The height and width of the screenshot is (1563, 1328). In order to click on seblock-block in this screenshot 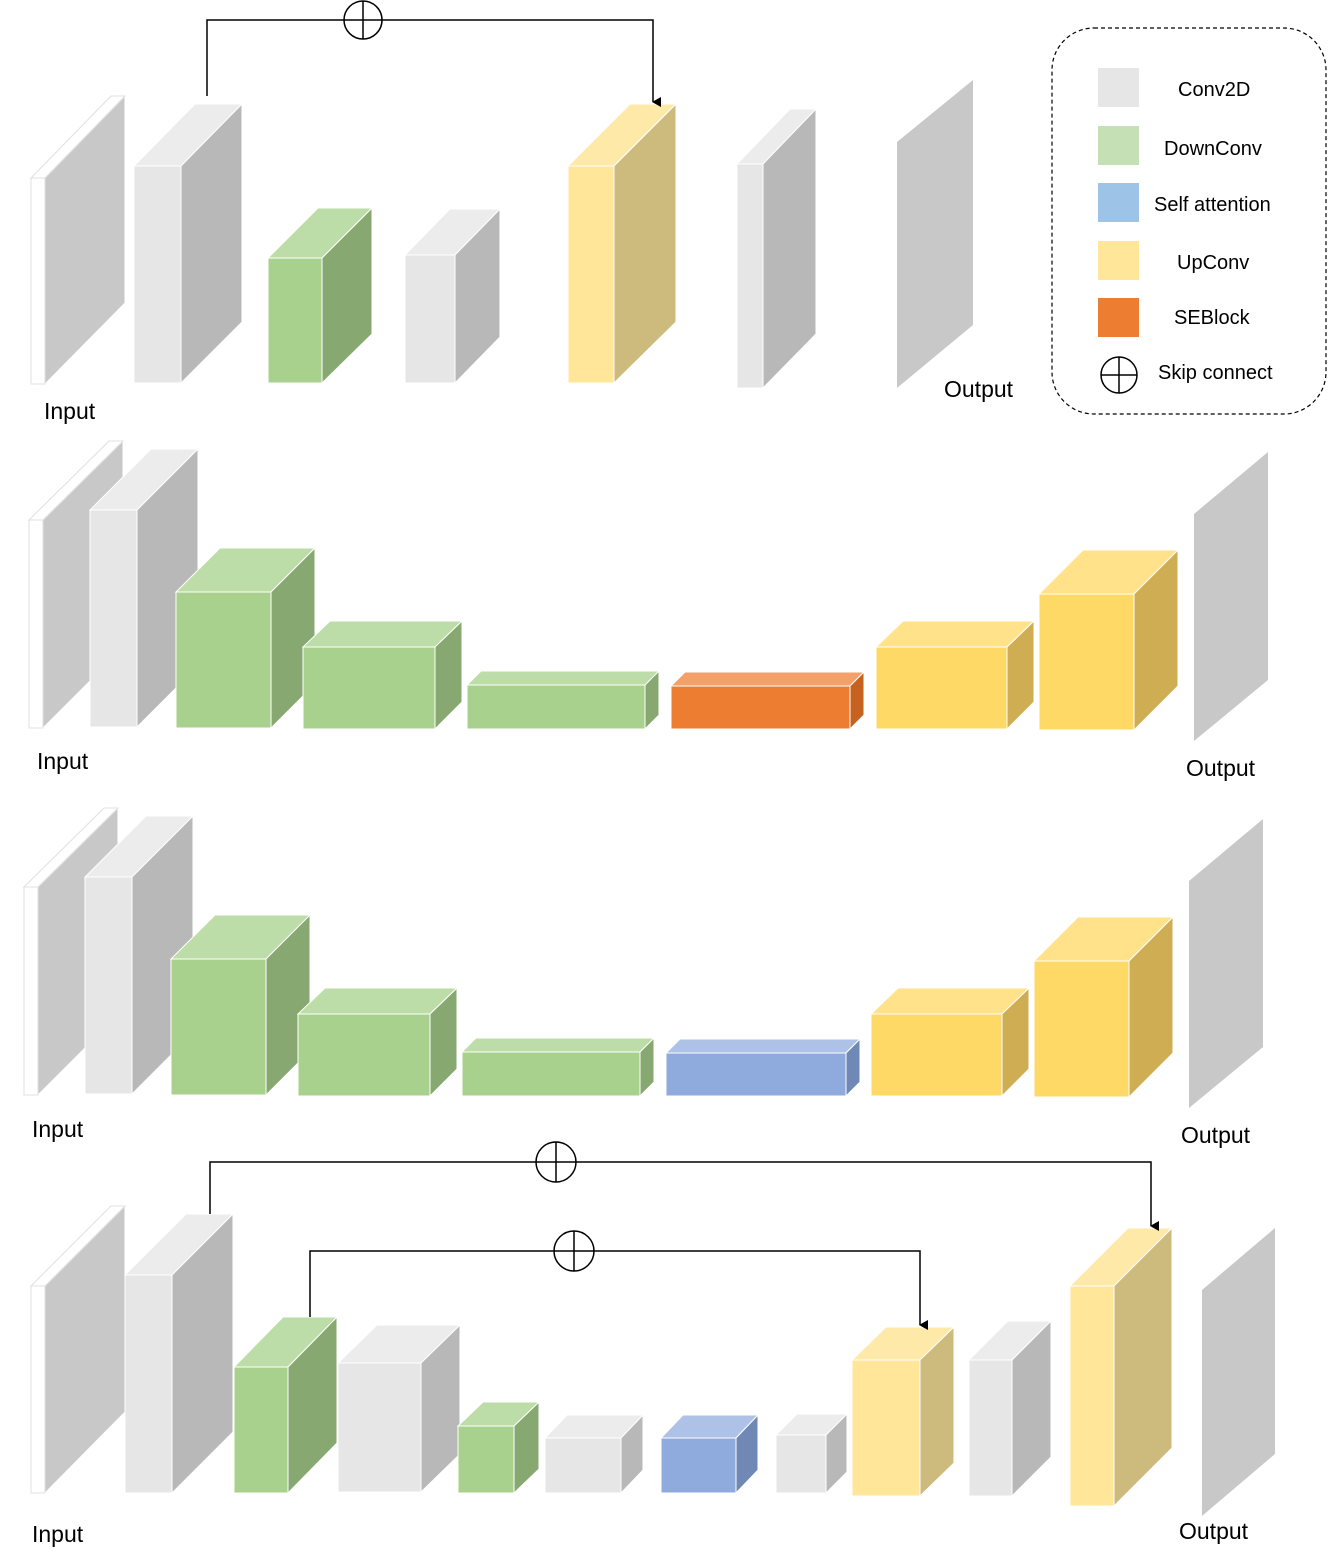, I will do `click(767, 700)`.